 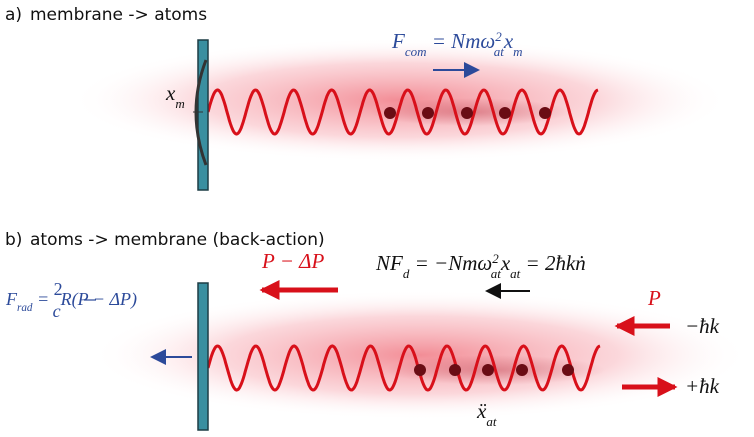 What do you see at coordinates (13, 240) in the screenshot?
I see `panel-label: b)` at bounding box center [13, 240].